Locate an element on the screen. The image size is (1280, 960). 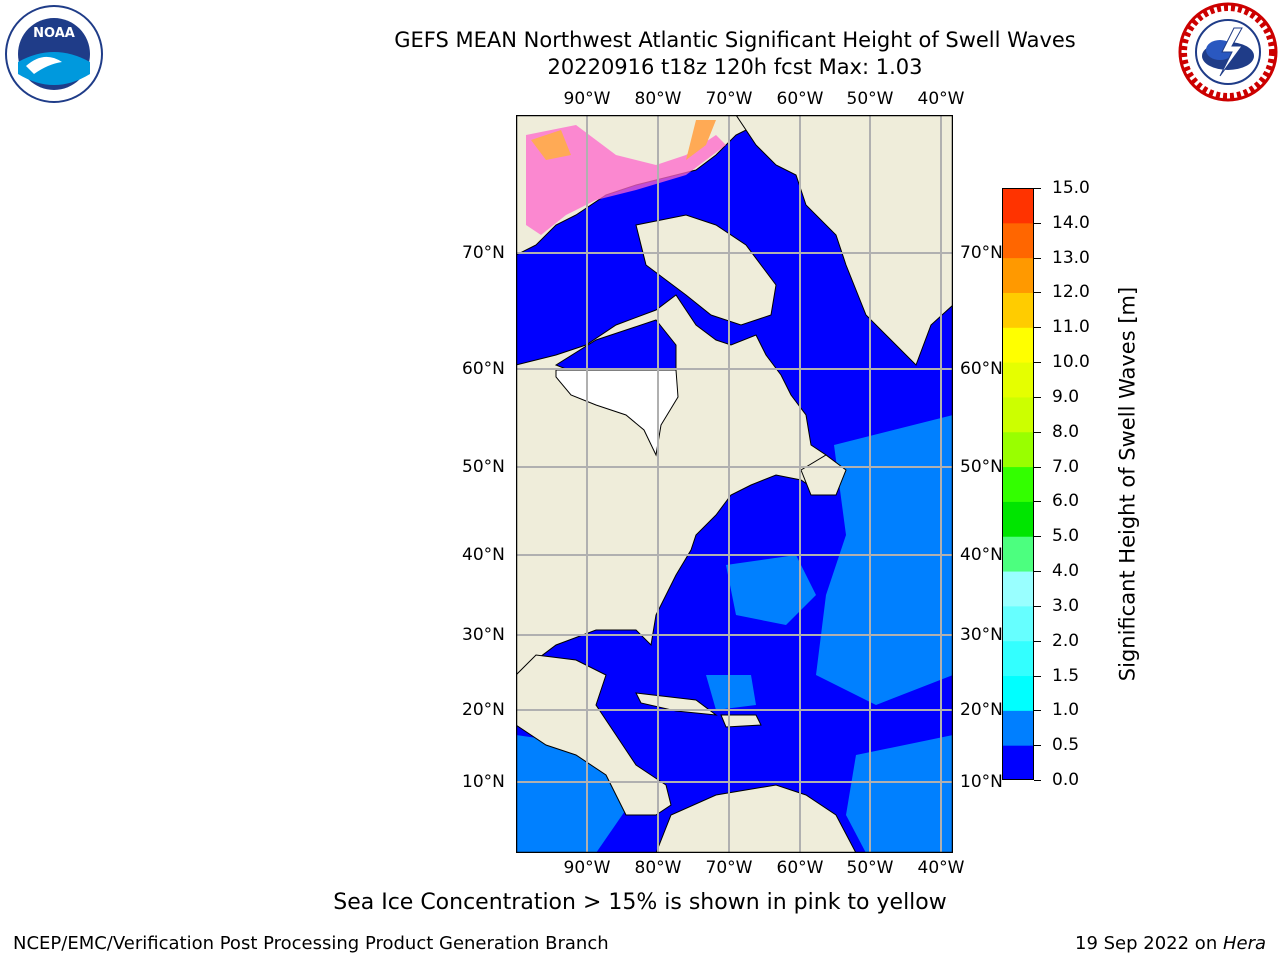
colorbar-tick-label: 3.0 is located at coordinates (1066, 605).